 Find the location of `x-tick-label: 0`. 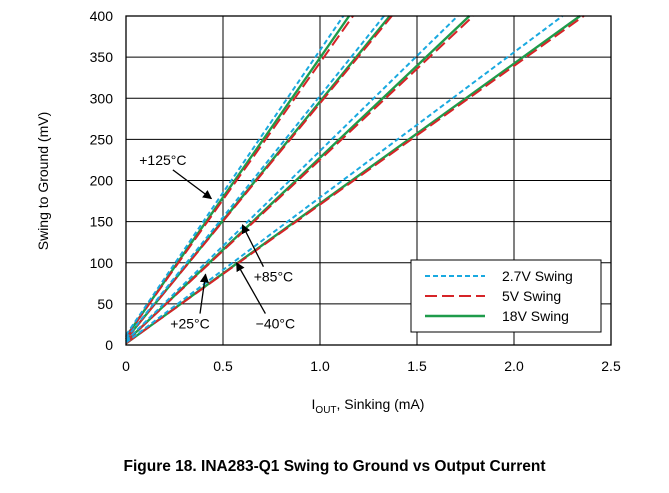

x-tick-label: 0 is located at coordinates (126, 366).